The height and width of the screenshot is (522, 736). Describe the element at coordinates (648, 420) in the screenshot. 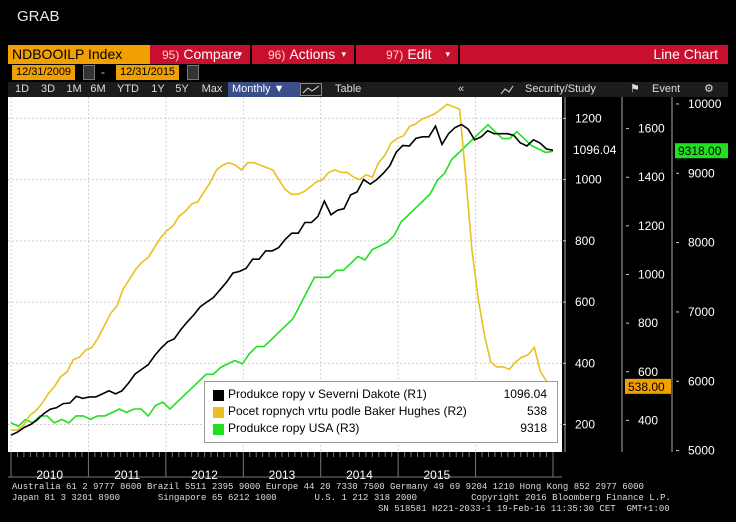

I see `axis-tick-label-r2: 400` at that location.